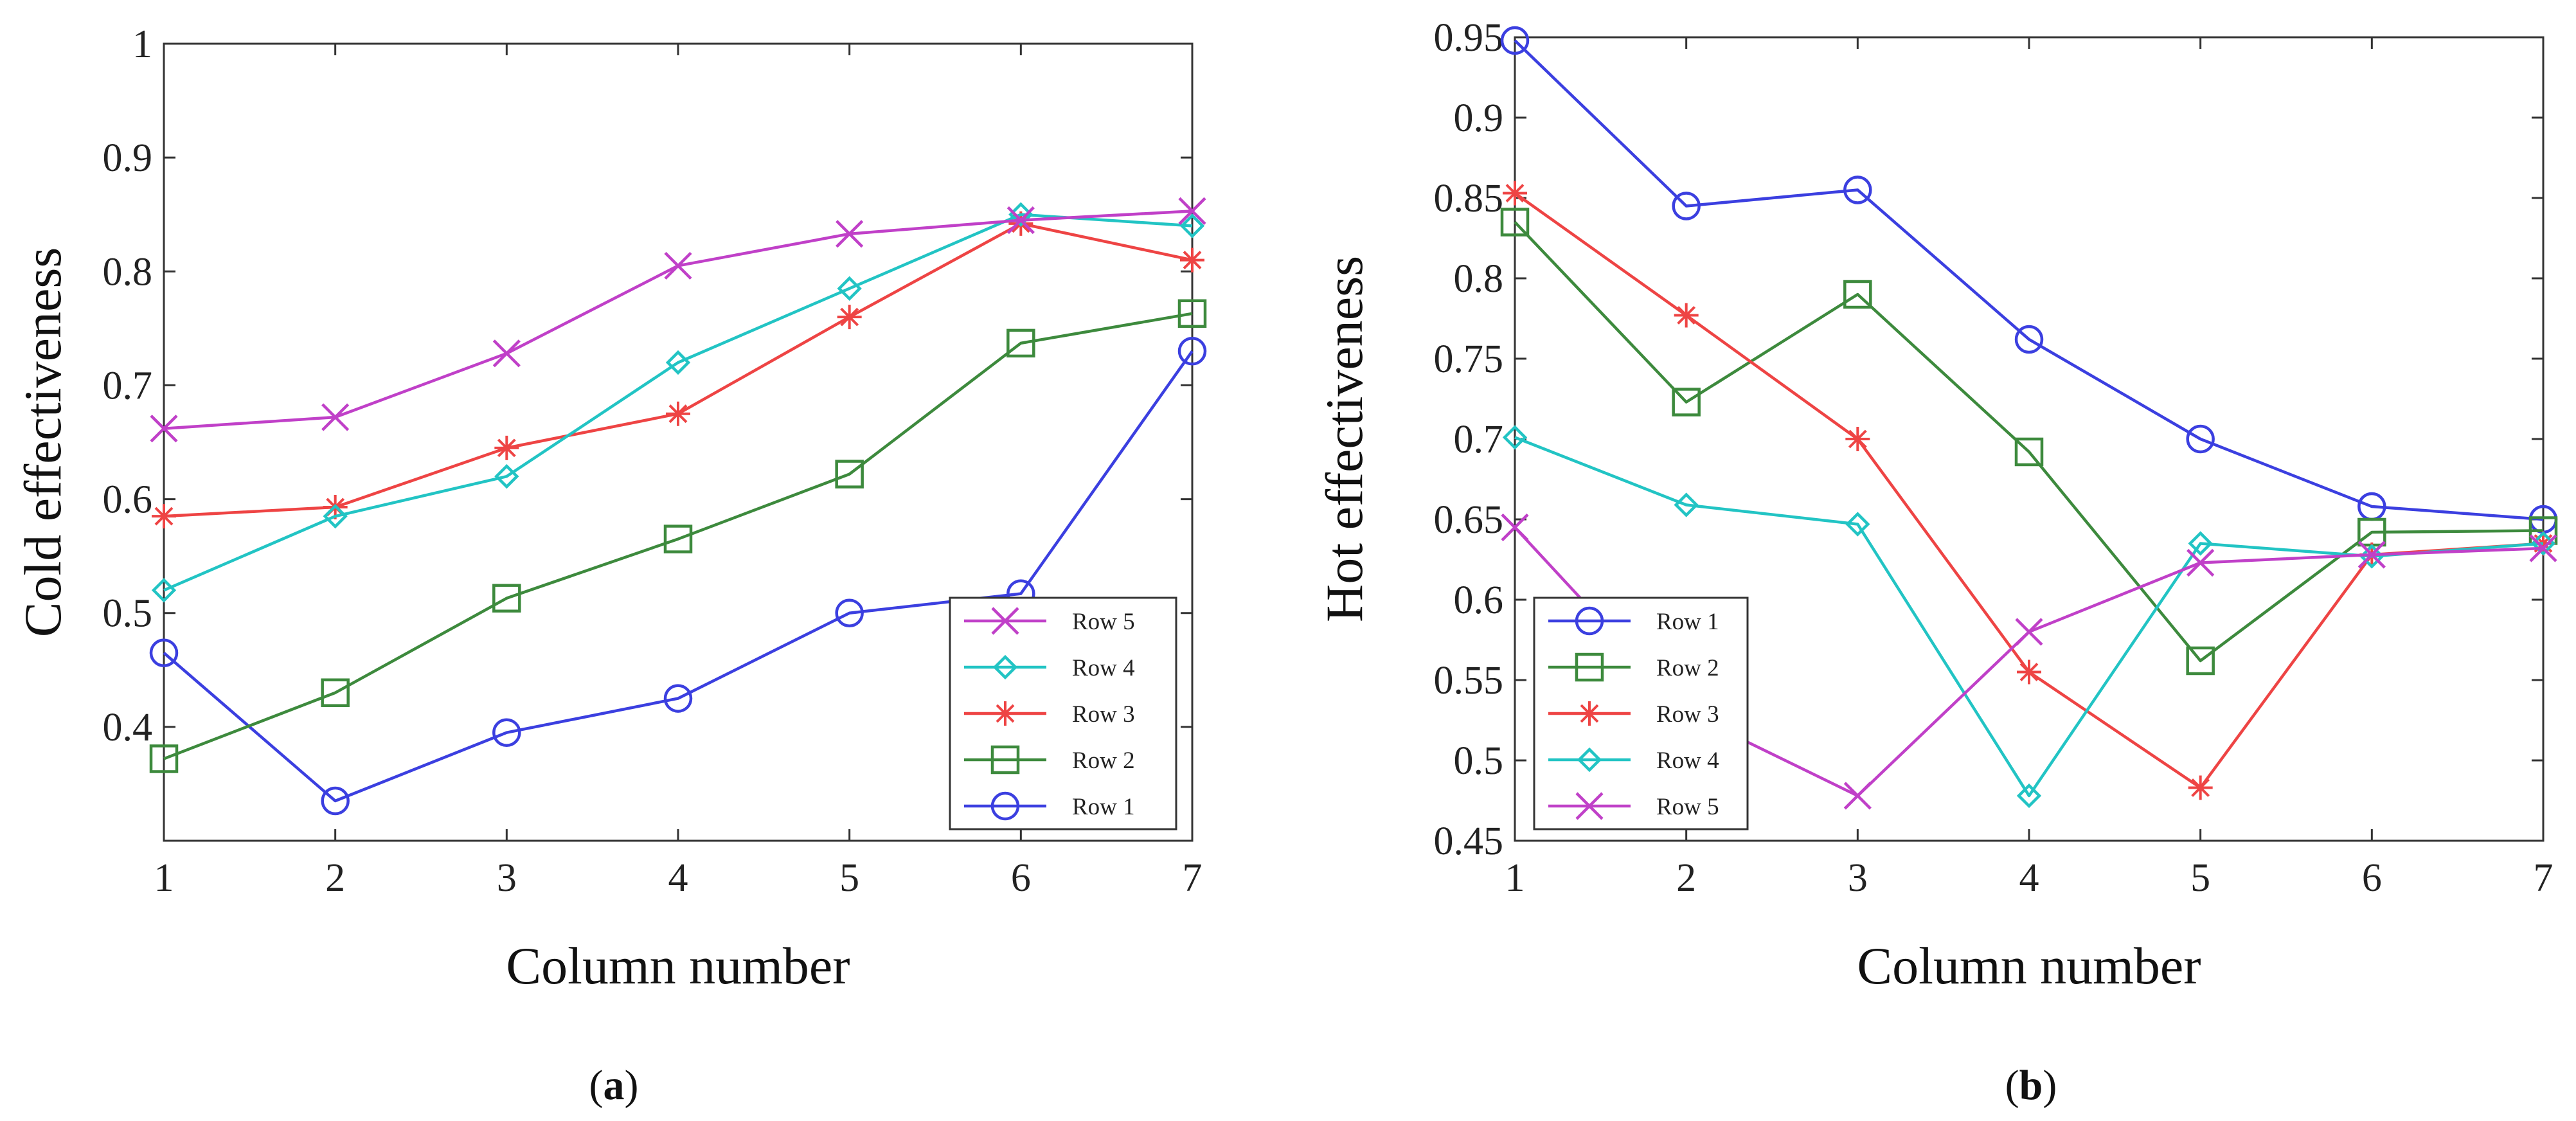 The image size is (2576, 1121). Describe the element at coordinates (1103, 761) in the screenshot. I see `legend-label-row-2: Row 2` at that location.